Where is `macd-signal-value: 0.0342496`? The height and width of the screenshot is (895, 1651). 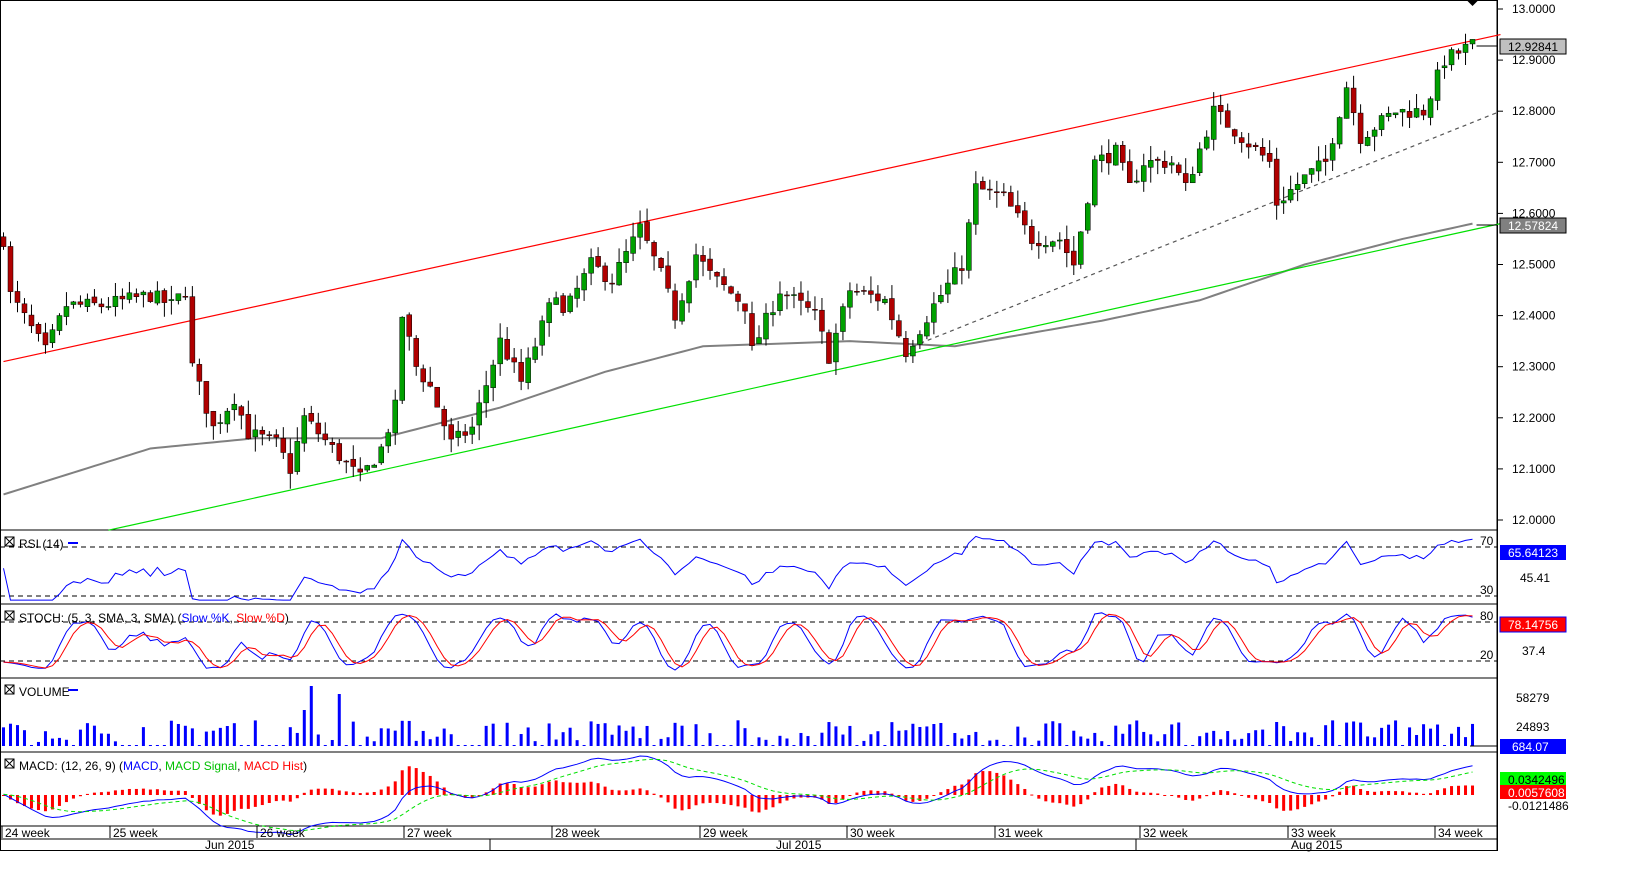
macd-signal-value: 0.0342496 is located at coordinates (1536, 780).